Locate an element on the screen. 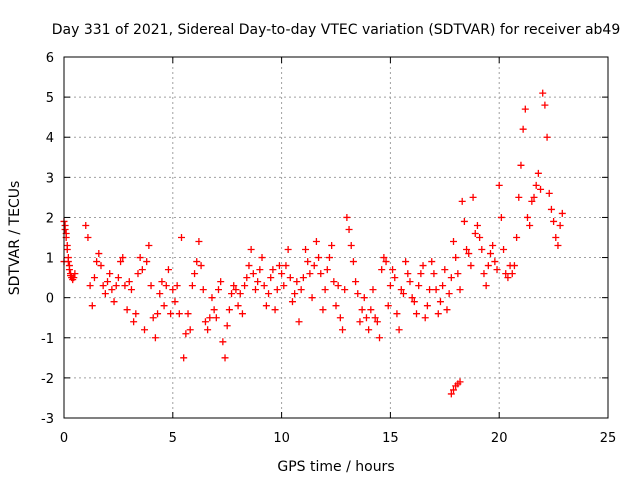 This screenshot has width=640, height=480. x-tick-label: 15 is located at coordinates (390, 438).